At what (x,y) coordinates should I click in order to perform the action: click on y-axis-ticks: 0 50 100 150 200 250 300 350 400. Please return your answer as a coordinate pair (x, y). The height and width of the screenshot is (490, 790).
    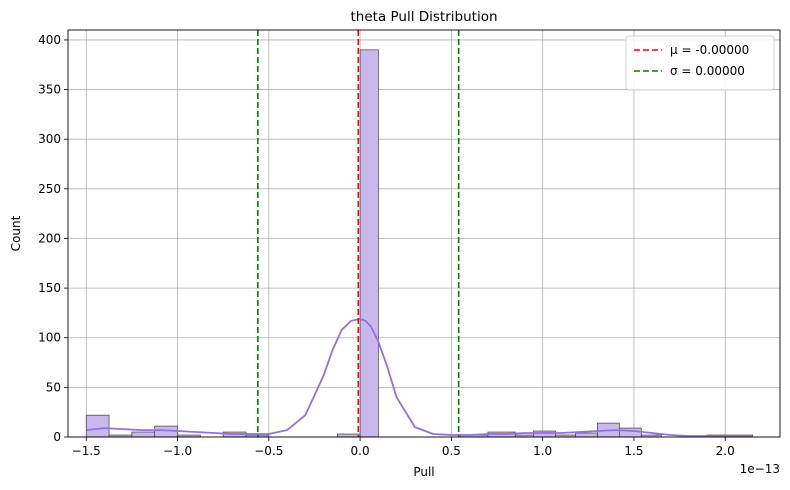
    Looking at the image, I should click on (53, 238).